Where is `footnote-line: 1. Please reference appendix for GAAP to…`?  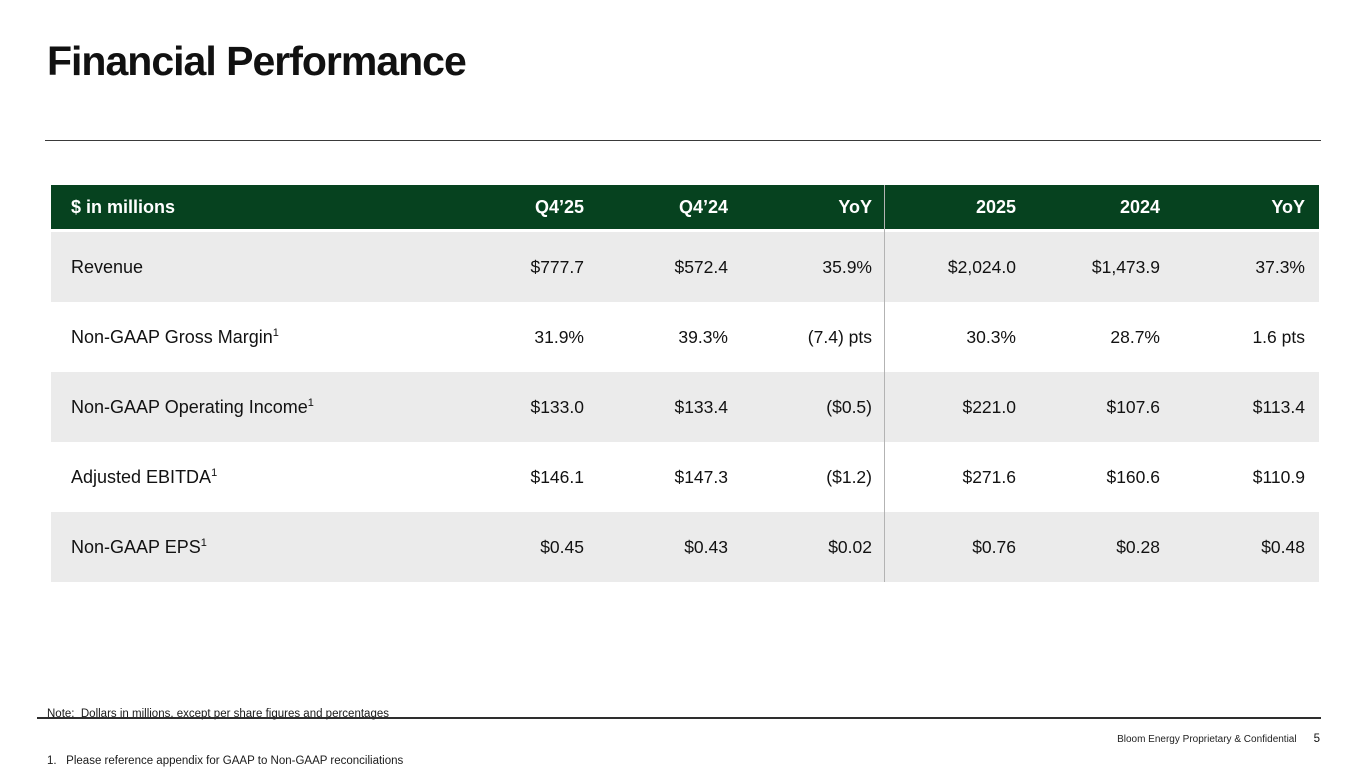
footnote-line: 1. Please reference appendix for GAAP to… is located at coordinates (225, 760).